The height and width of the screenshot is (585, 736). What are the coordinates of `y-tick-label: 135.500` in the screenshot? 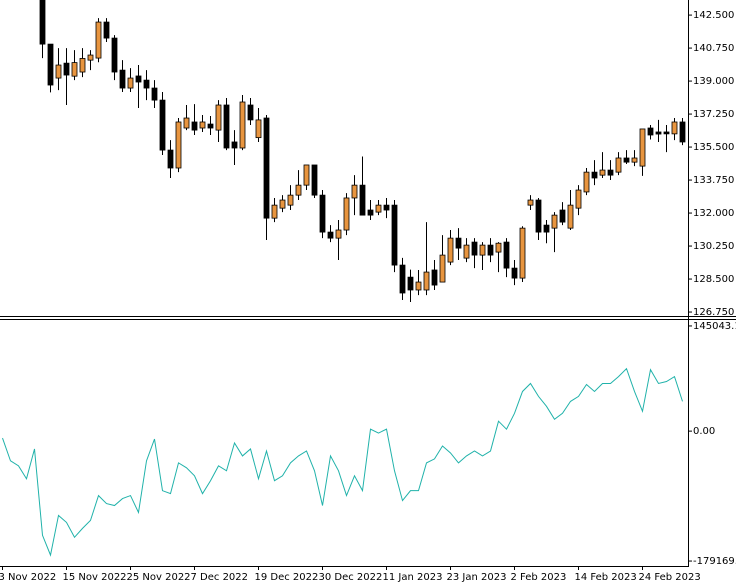 It's located at (713, 147).